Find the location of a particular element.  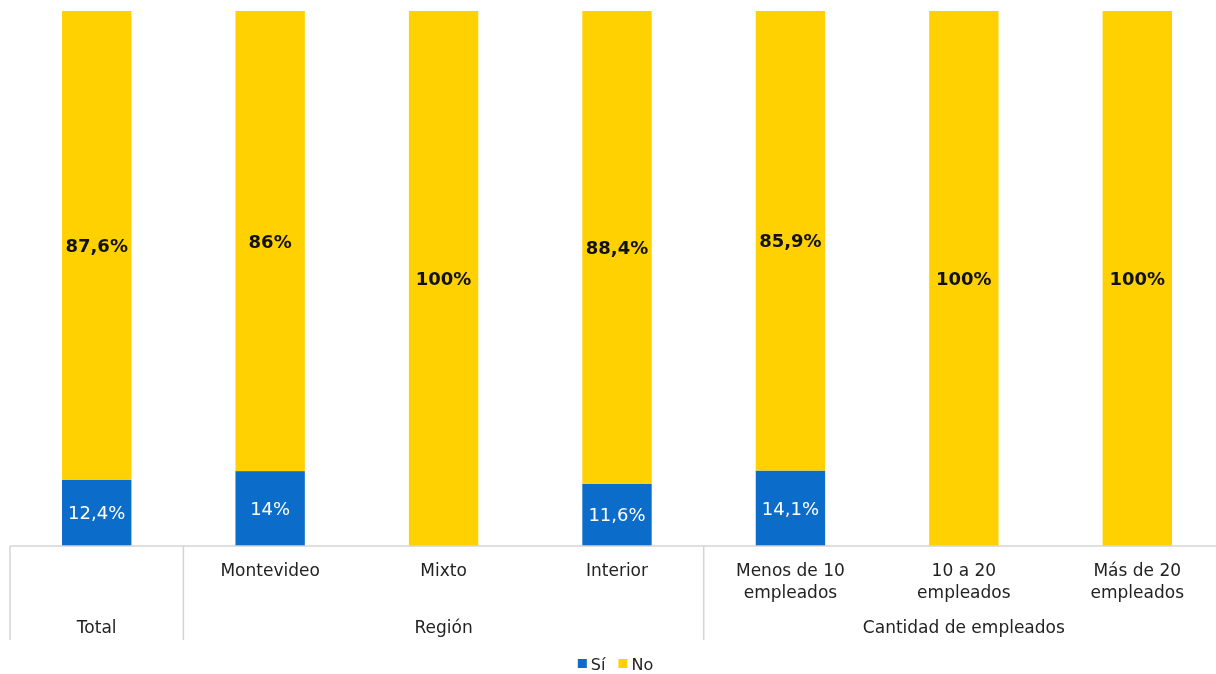

data-label: 85,9% is located at coordinates (790, 241).